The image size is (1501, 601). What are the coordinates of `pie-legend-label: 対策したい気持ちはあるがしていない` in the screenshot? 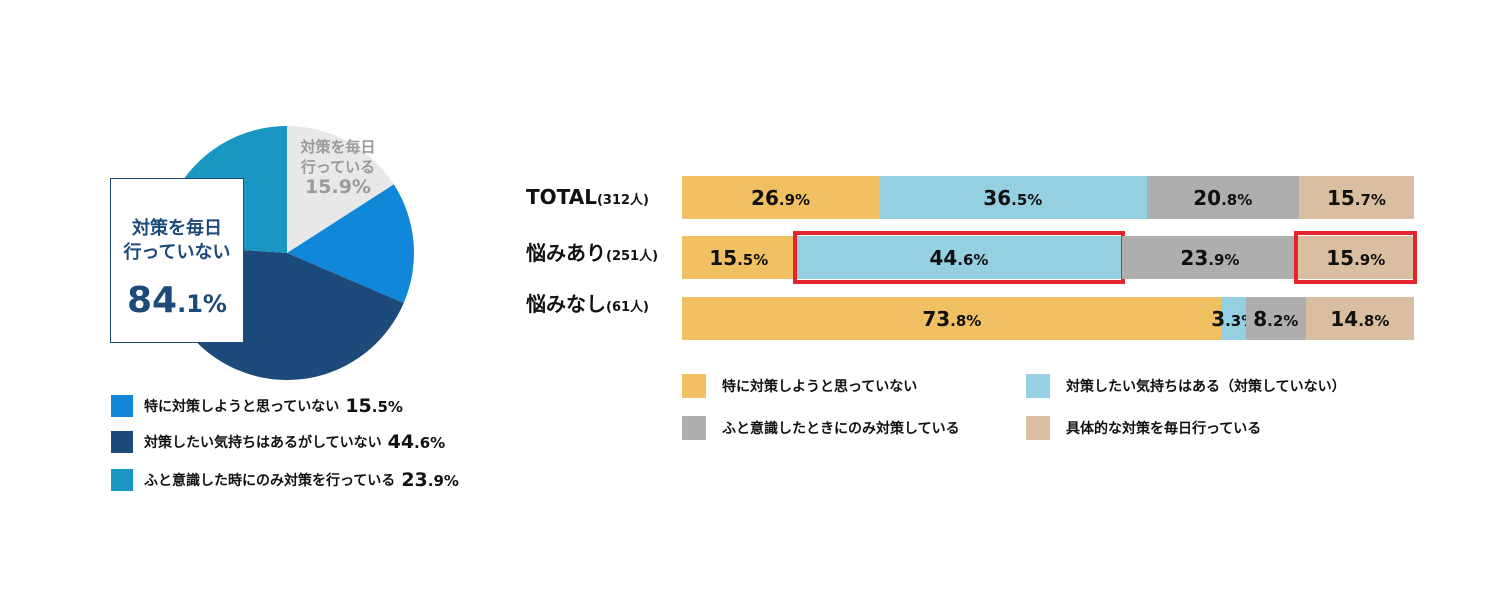 It's located at (263, 443).